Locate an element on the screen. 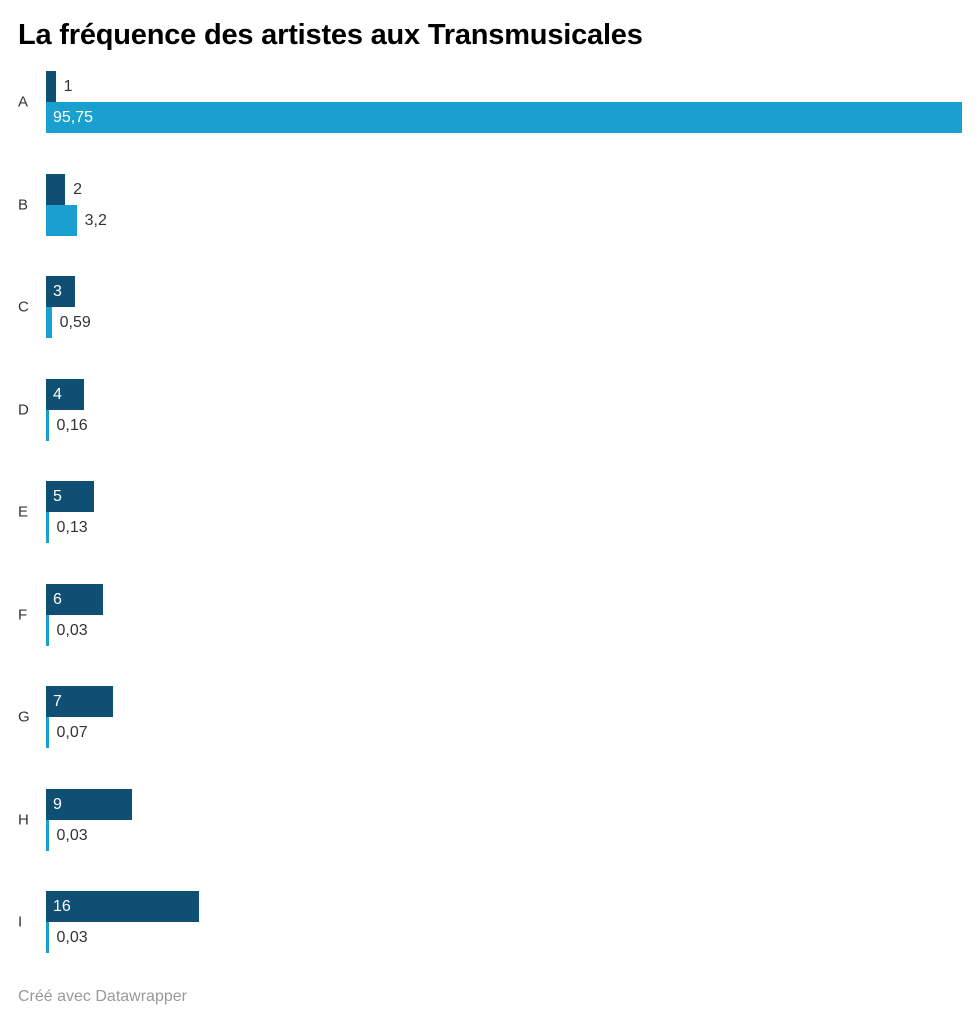 The image size is (980, 1024). category-label: A is located at coordinates (23, 102).